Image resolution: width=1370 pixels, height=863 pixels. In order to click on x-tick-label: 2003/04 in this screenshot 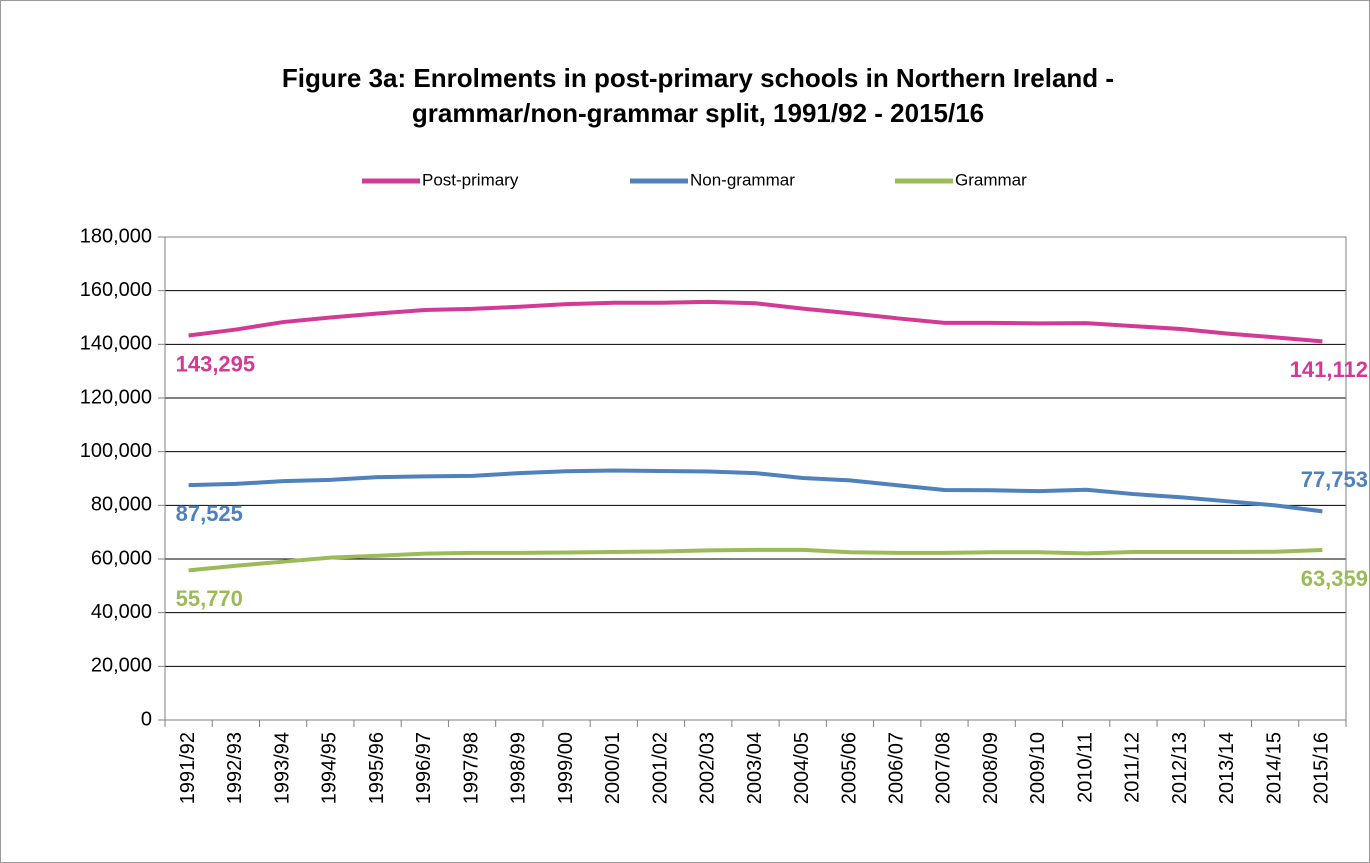, I will do `click(755, 768)`.